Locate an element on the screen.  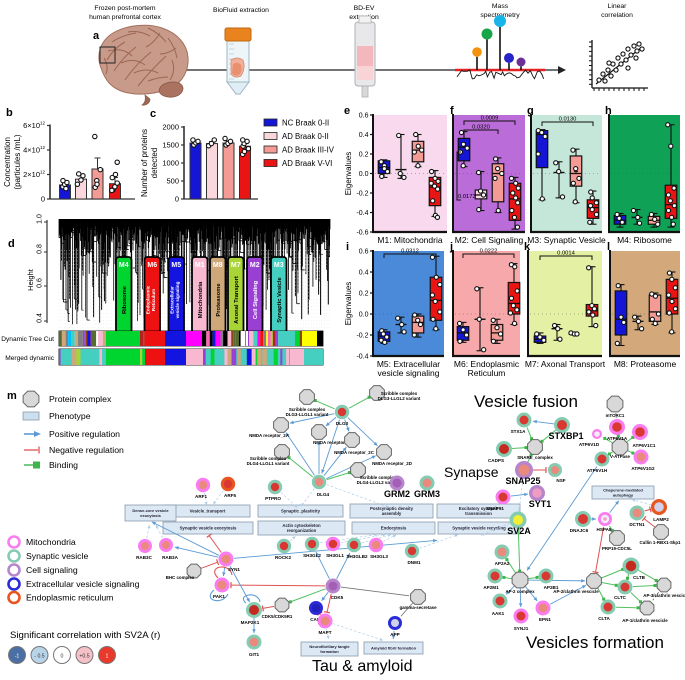
svg-text: SYN1 is located at coordinates (234, 569).